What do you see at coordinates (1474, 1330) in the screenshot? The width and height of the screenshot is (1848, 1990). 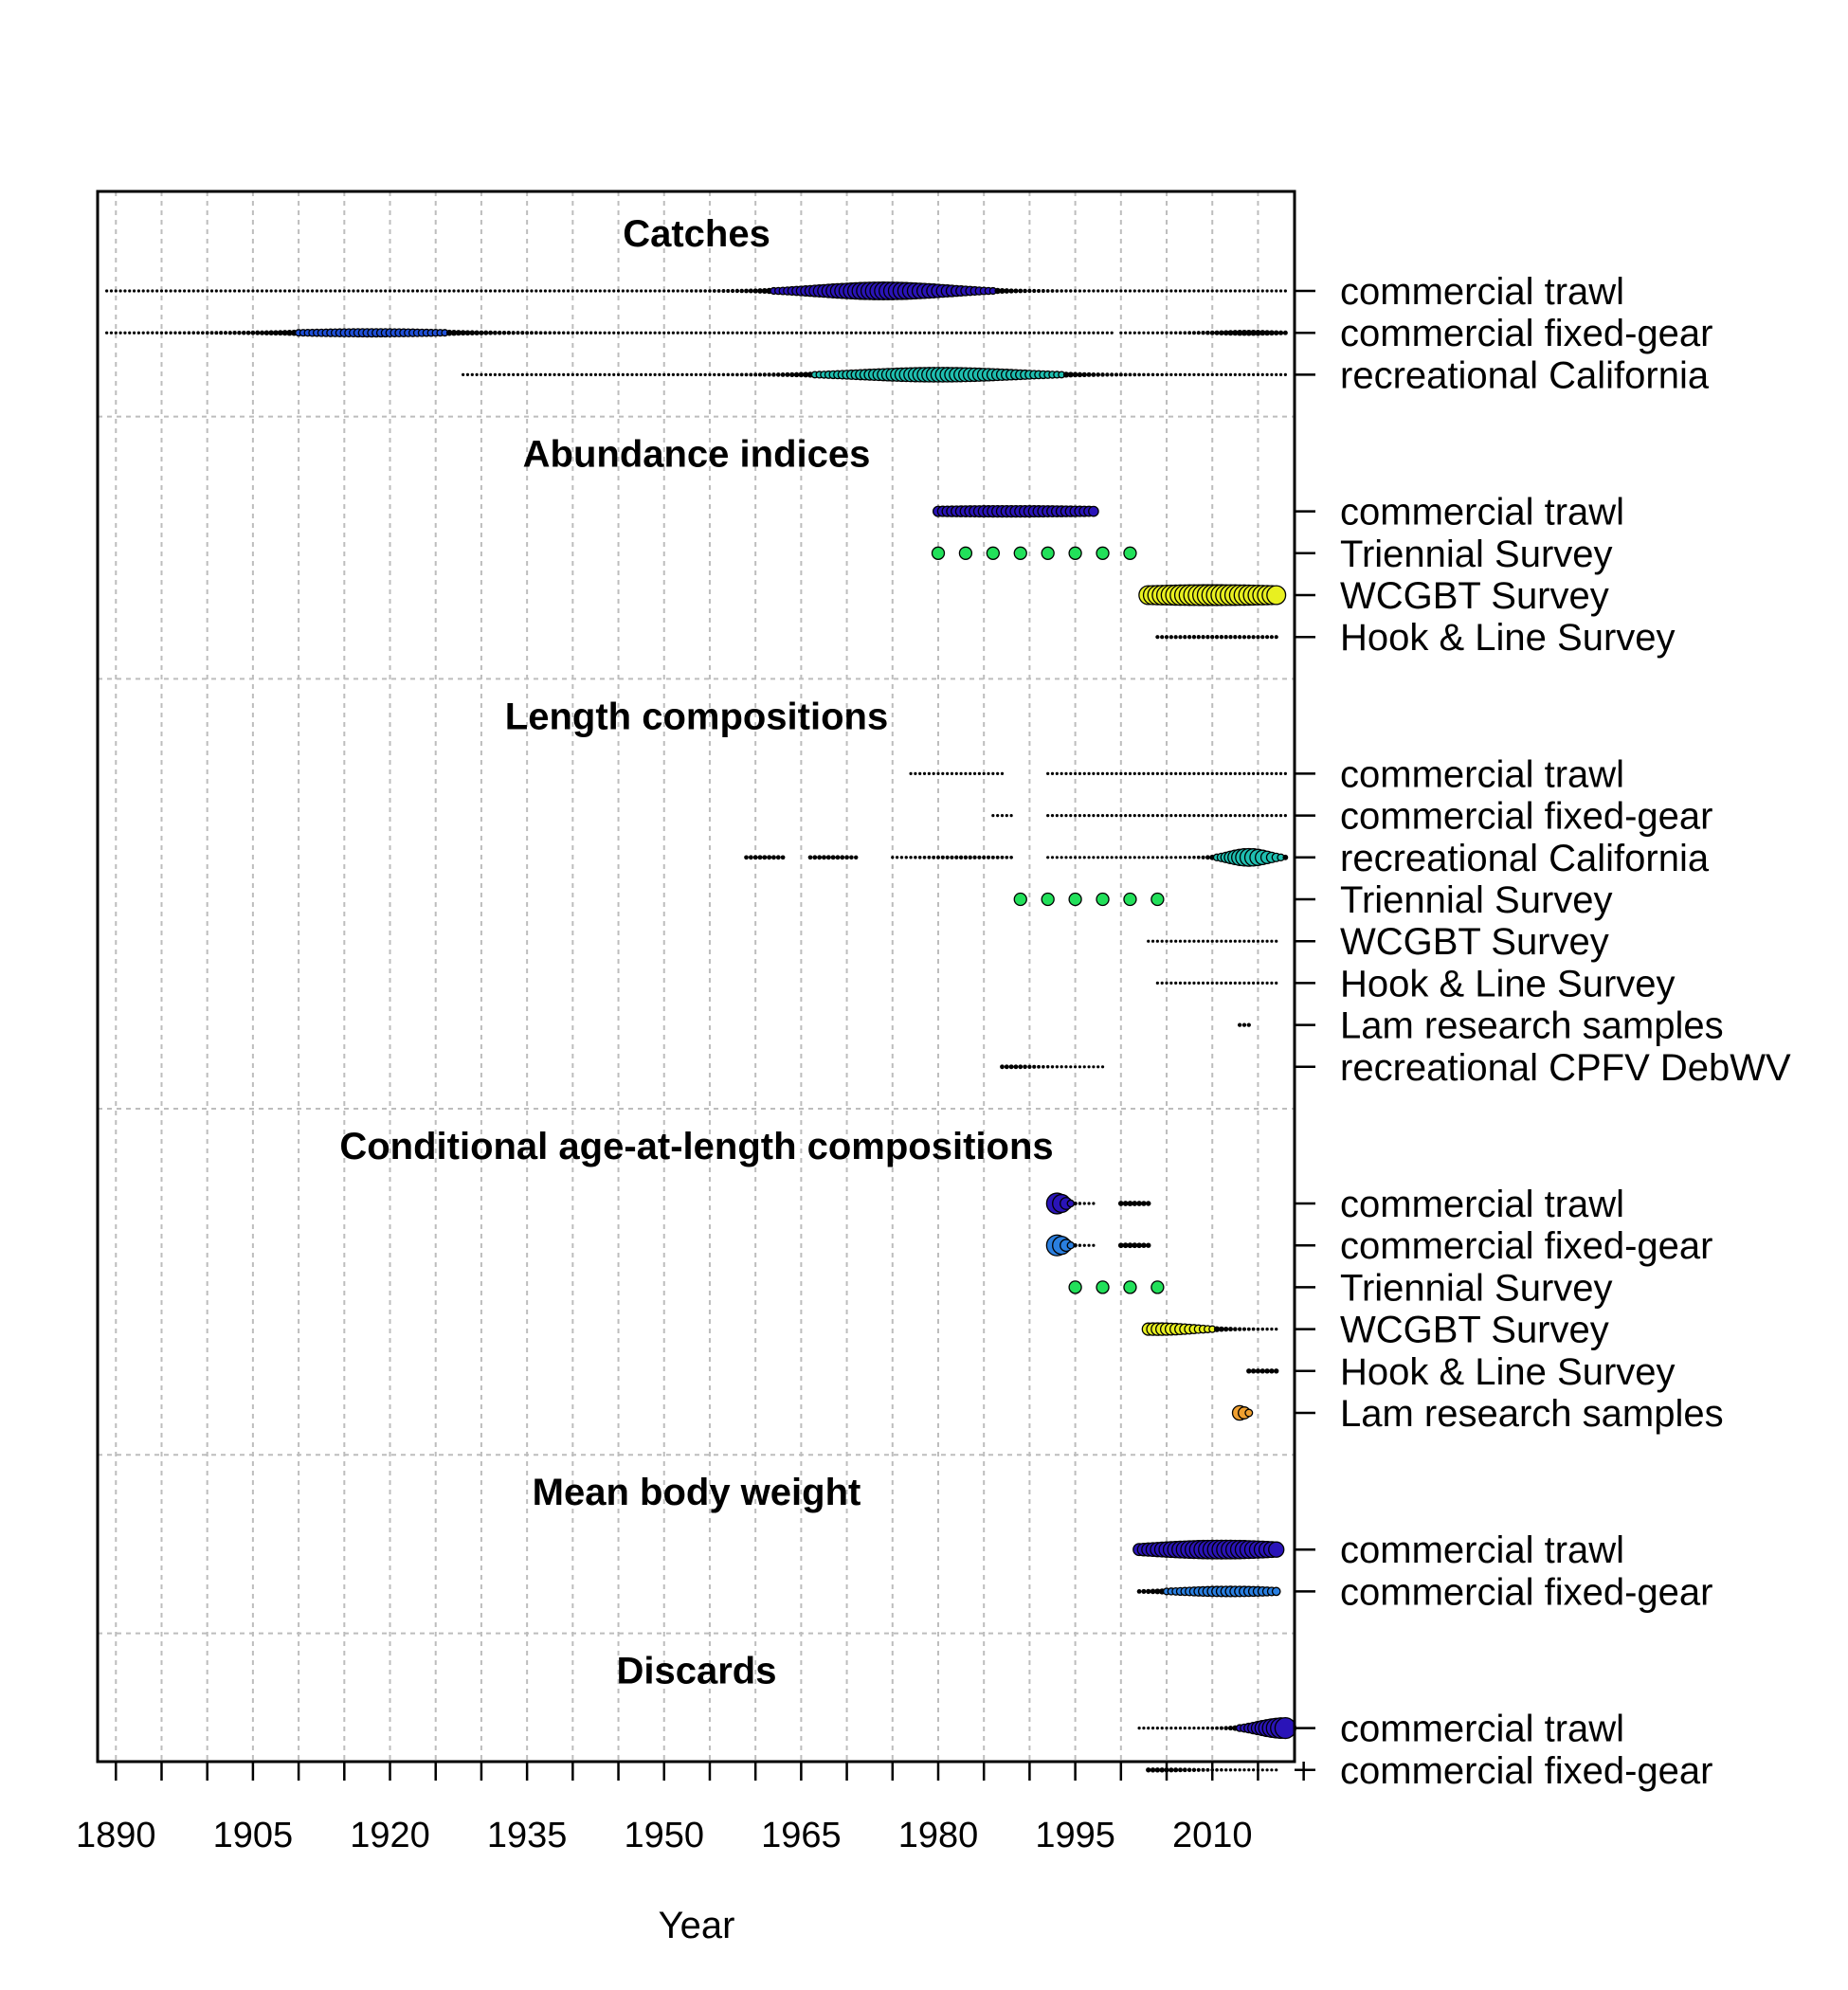 I see `row-label: WCGBT Survey` at bounding box center [1474, 1330].